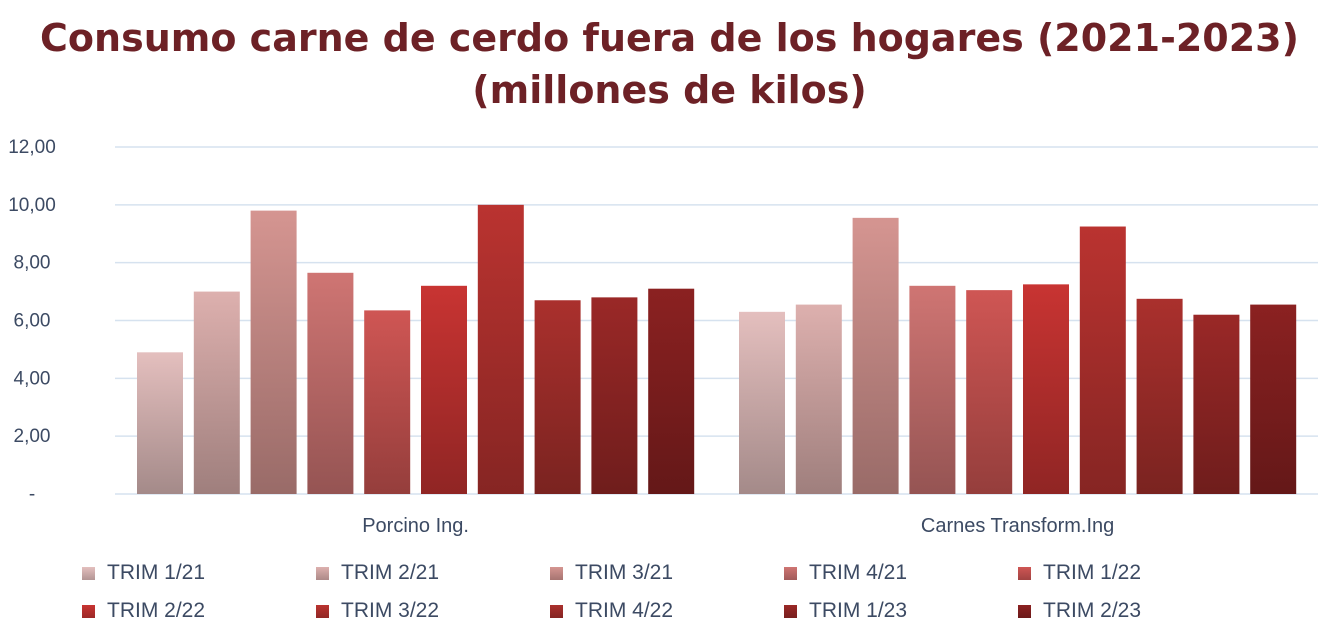 The image size is (1339, 643). Describe the element at coordinates (32, 263) in the screenshot. I see `y-tick-label: 8,00` at that location.